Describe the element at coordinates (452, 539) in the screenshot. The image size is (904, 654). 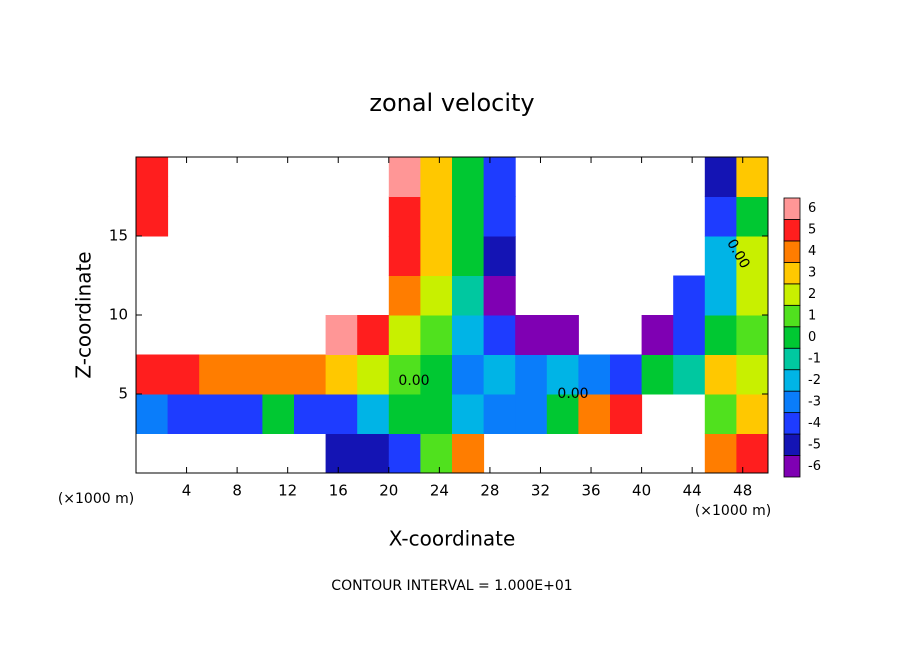
I see `x-axis-label: X-coordinate` at that location.